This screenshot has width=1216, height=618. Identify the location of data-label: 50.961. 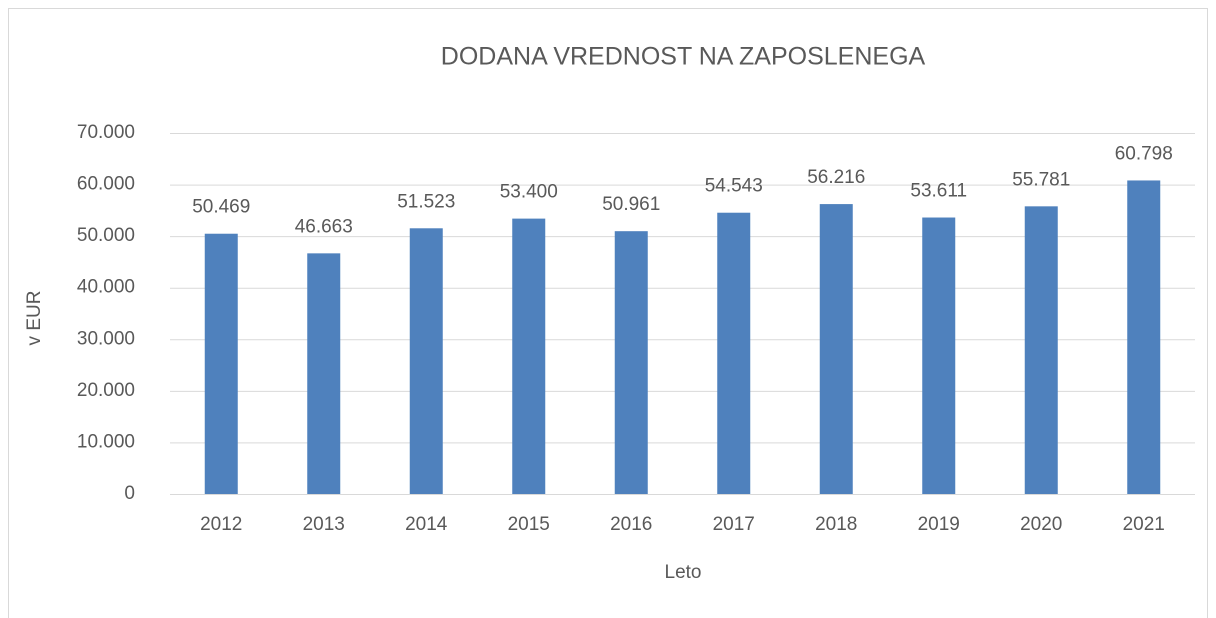
(631, 204).